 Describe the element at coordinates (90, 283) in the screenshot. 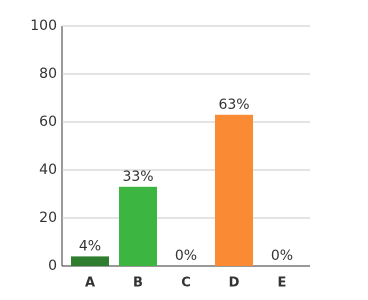

I see `x-tick-label: A` at that location.